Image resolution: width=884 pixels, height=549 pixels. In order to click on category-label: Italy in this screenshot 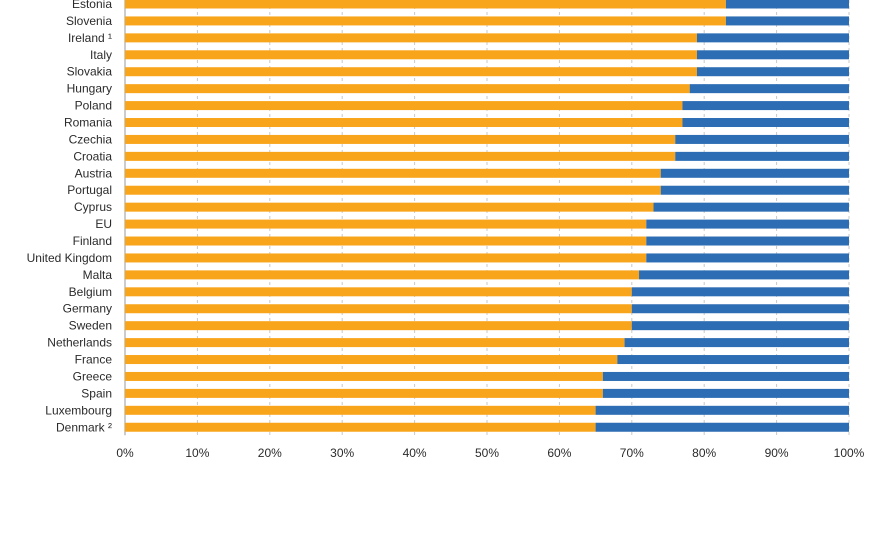, I will do `click(101, 55)`.